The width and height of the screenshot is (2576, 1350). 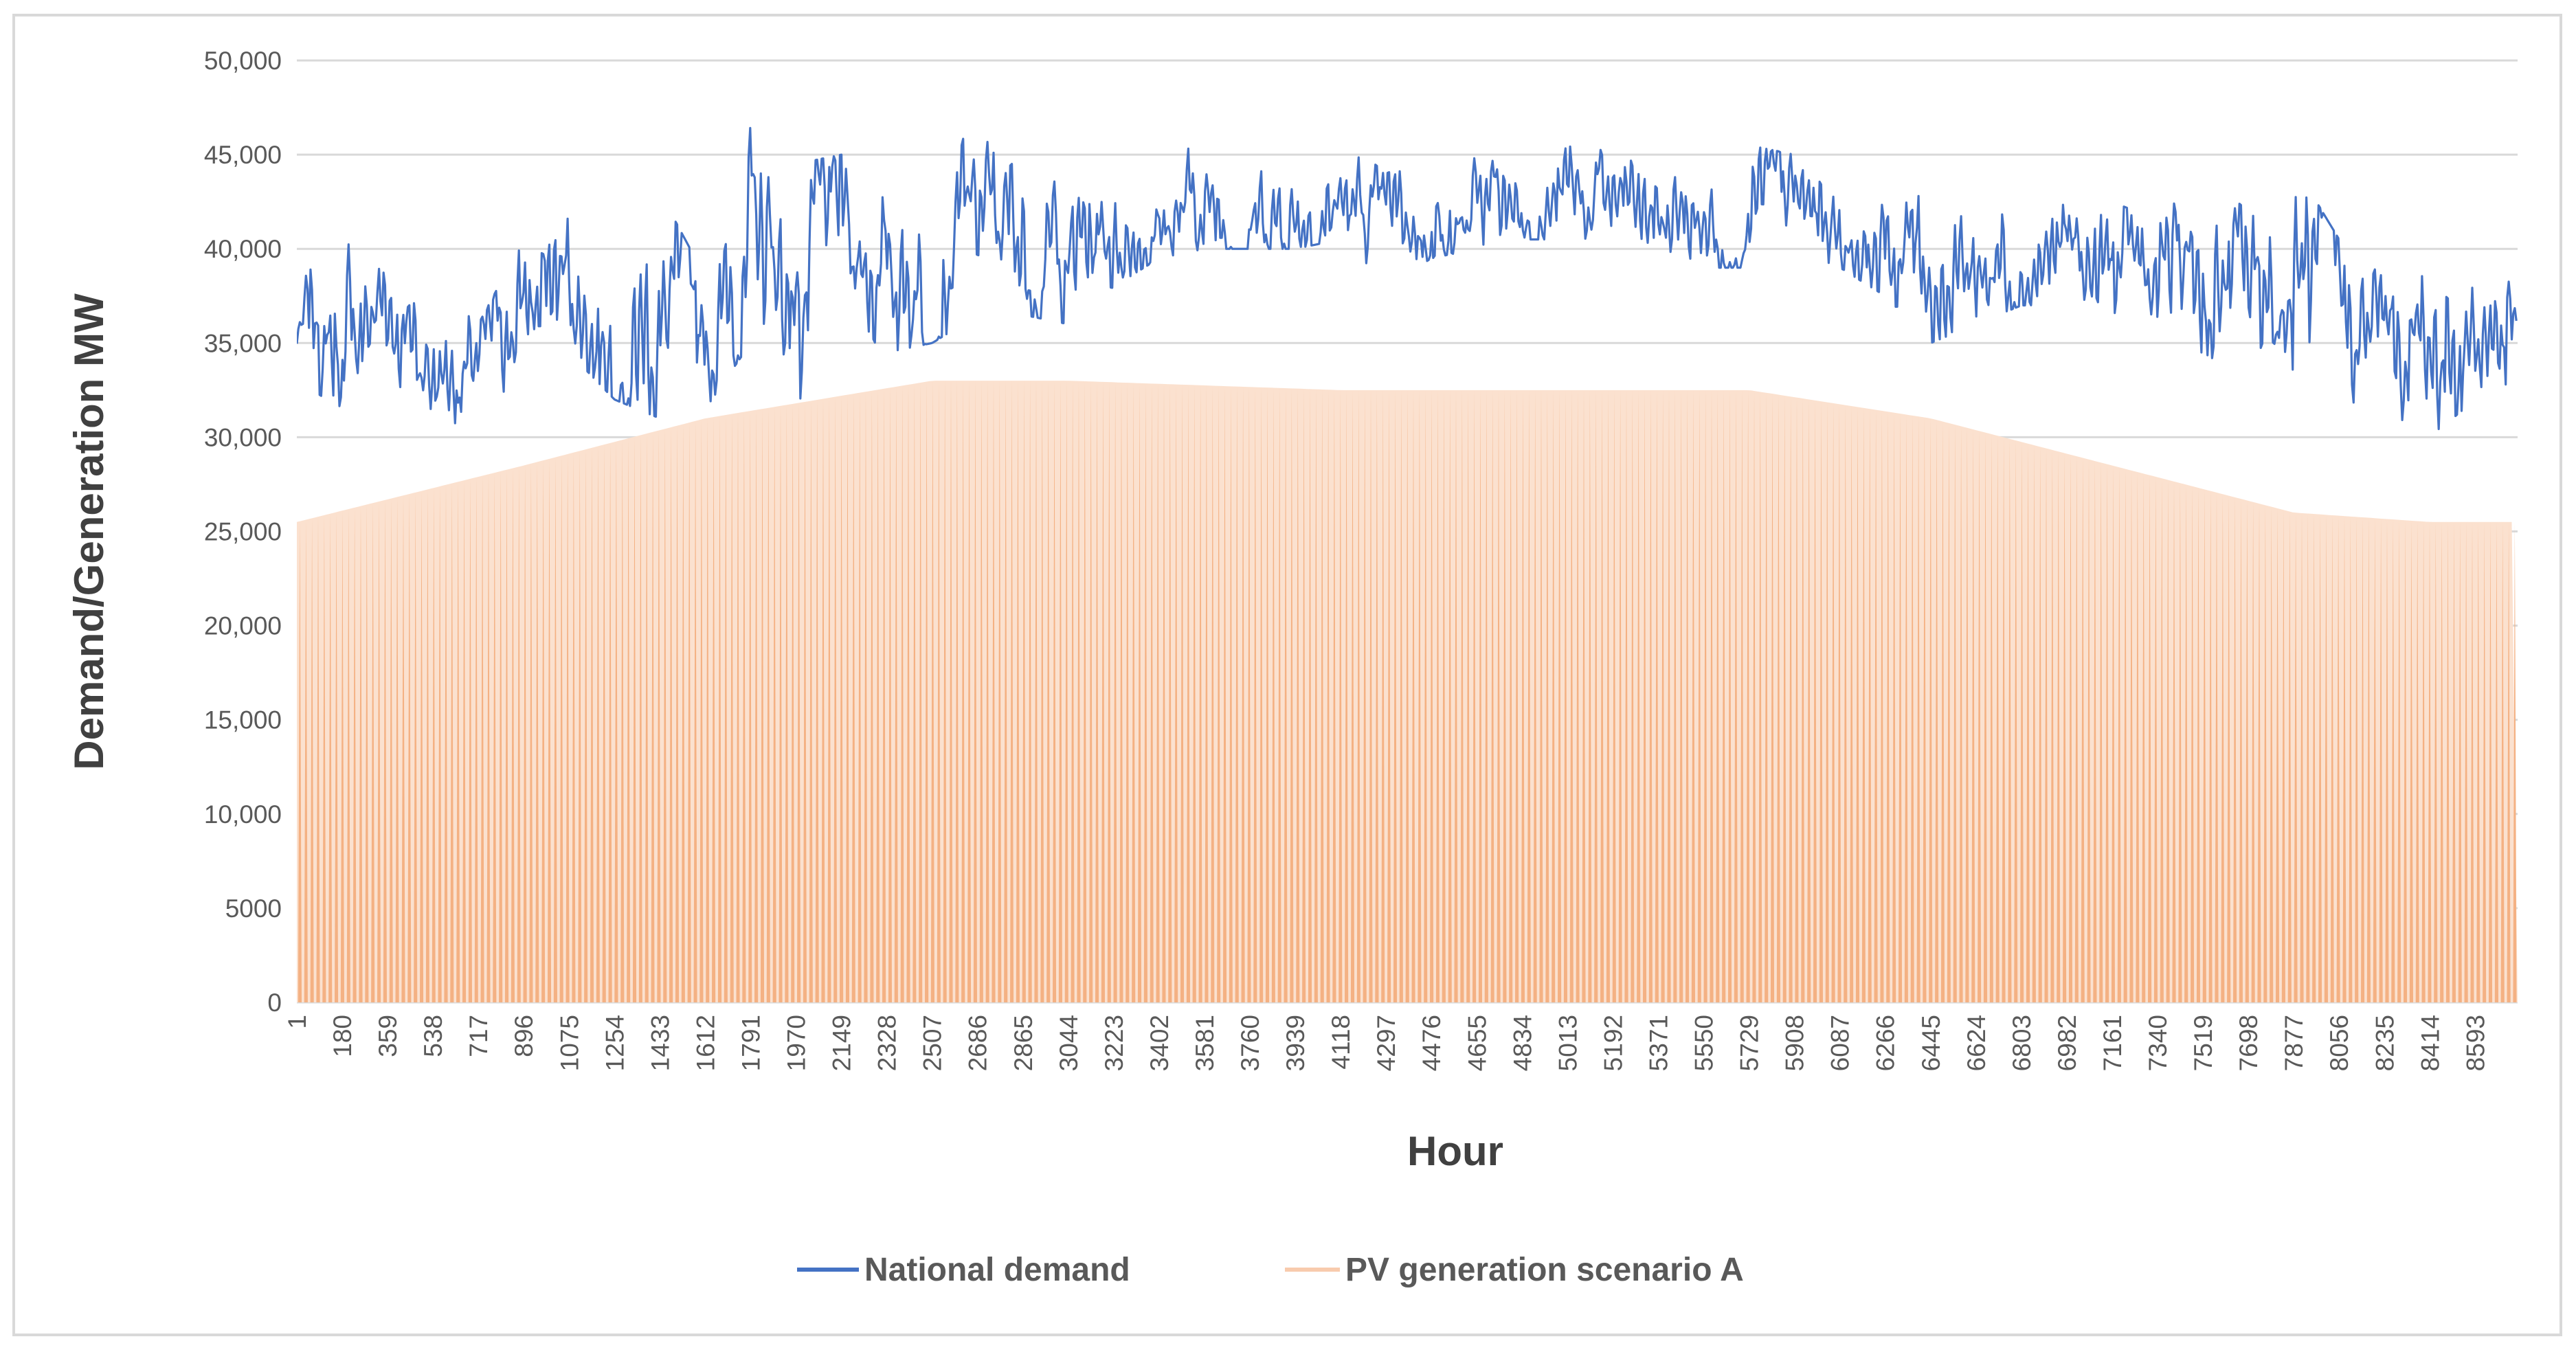 What do you see at coordinates (1840, 1043) in the screenshot?
I see `x-tick-label: 6087` at bounding box center [1840, 1043].